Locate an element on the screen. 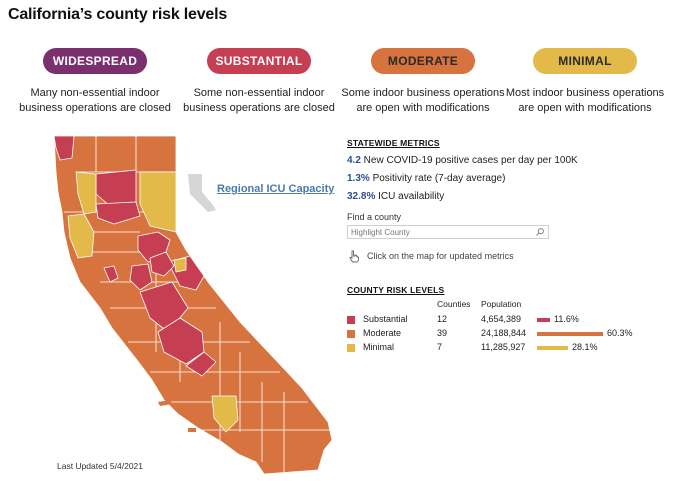  metric-icu-value: 32.8% is located at coordinates (361, 196).